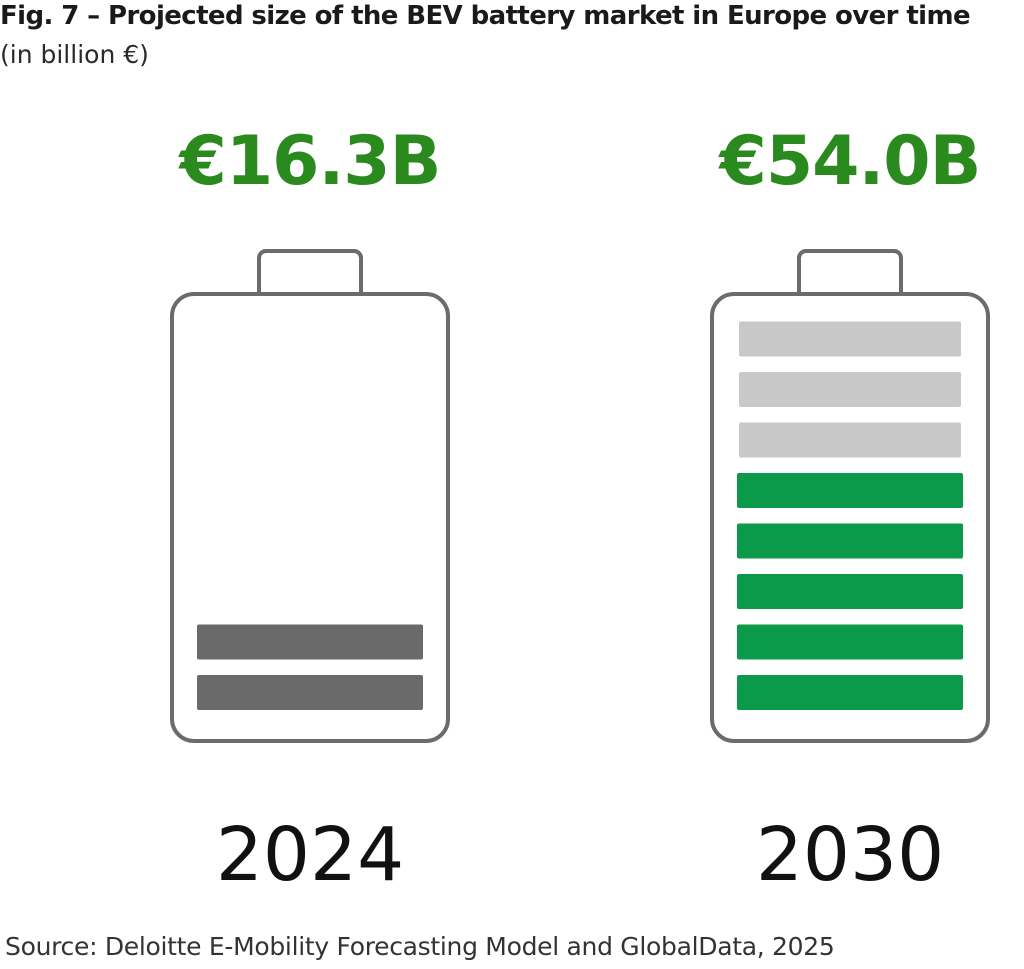 The height and width of the screenshot is (969, 1024). Describe the element at coordinates (850, 517) in the screenshot. I see `battery-body-2030` at that location.